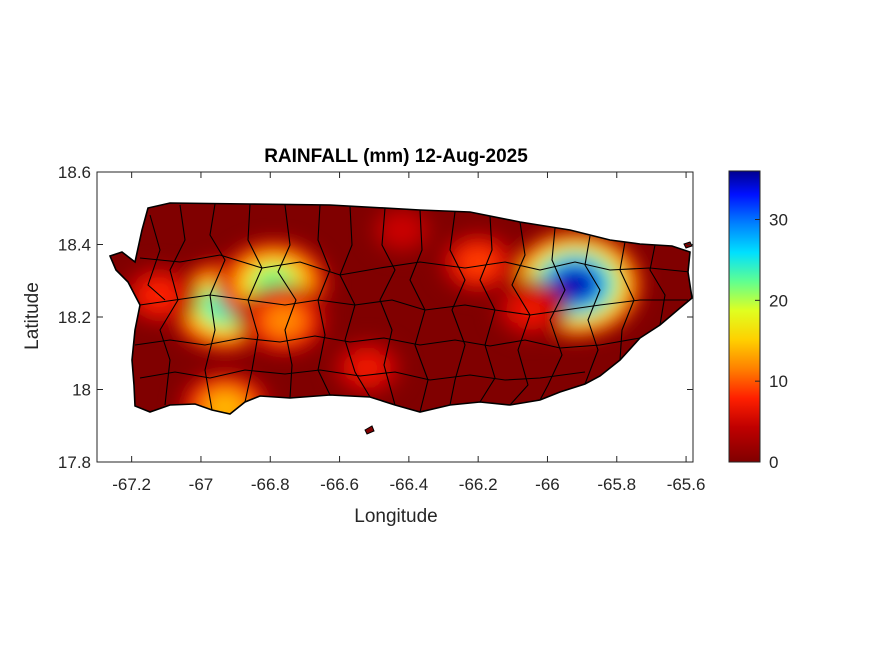 The image size is (875, 656). What do you see at coordinates (32, 316) in the screenshot?
I see `y-axis-label: Latitude` at bounding box center [32, 316].